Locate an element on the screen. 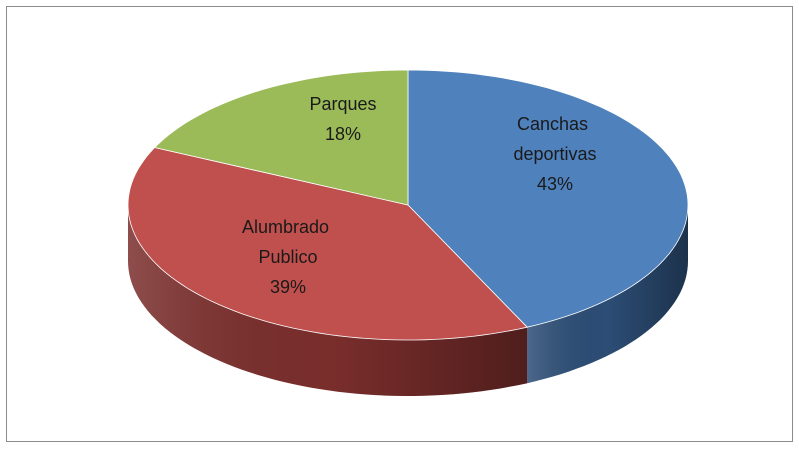 The height and width of the screenshot is (453, 799). slice is located at coordinates (281, 137).